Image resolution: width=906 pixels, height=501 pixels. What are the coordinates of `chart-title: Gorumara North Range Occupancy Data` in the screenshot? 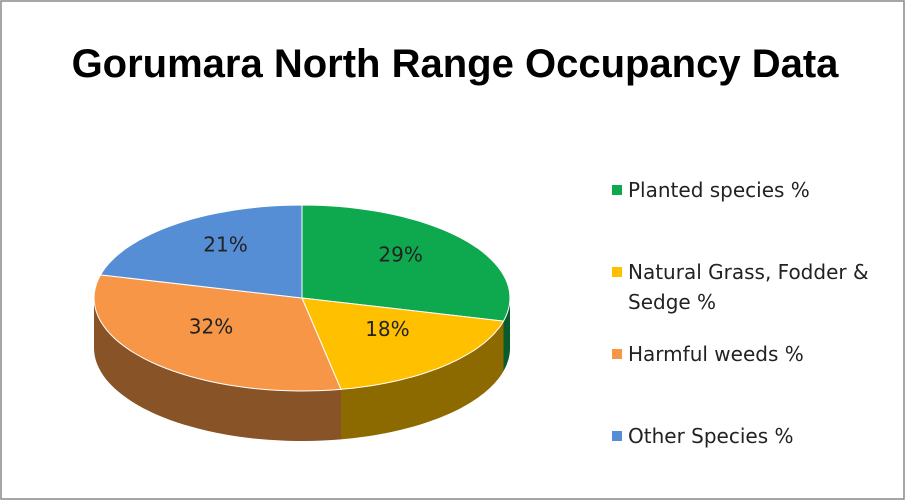 It's located at (455, 64).